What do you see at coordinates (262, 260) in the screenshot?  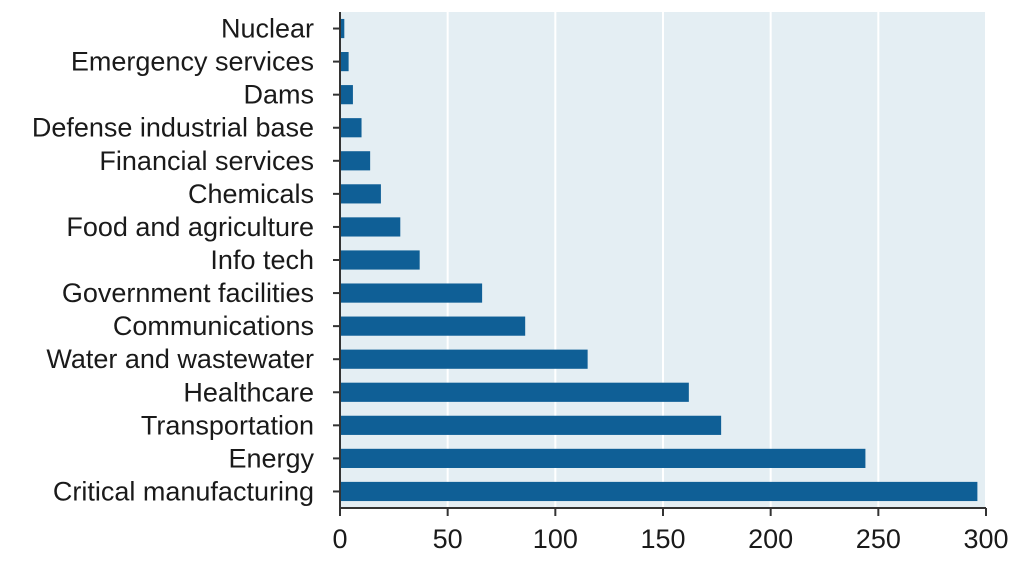 I see `category-label-info-tech: Info tech` at bounding box center [262, 260].